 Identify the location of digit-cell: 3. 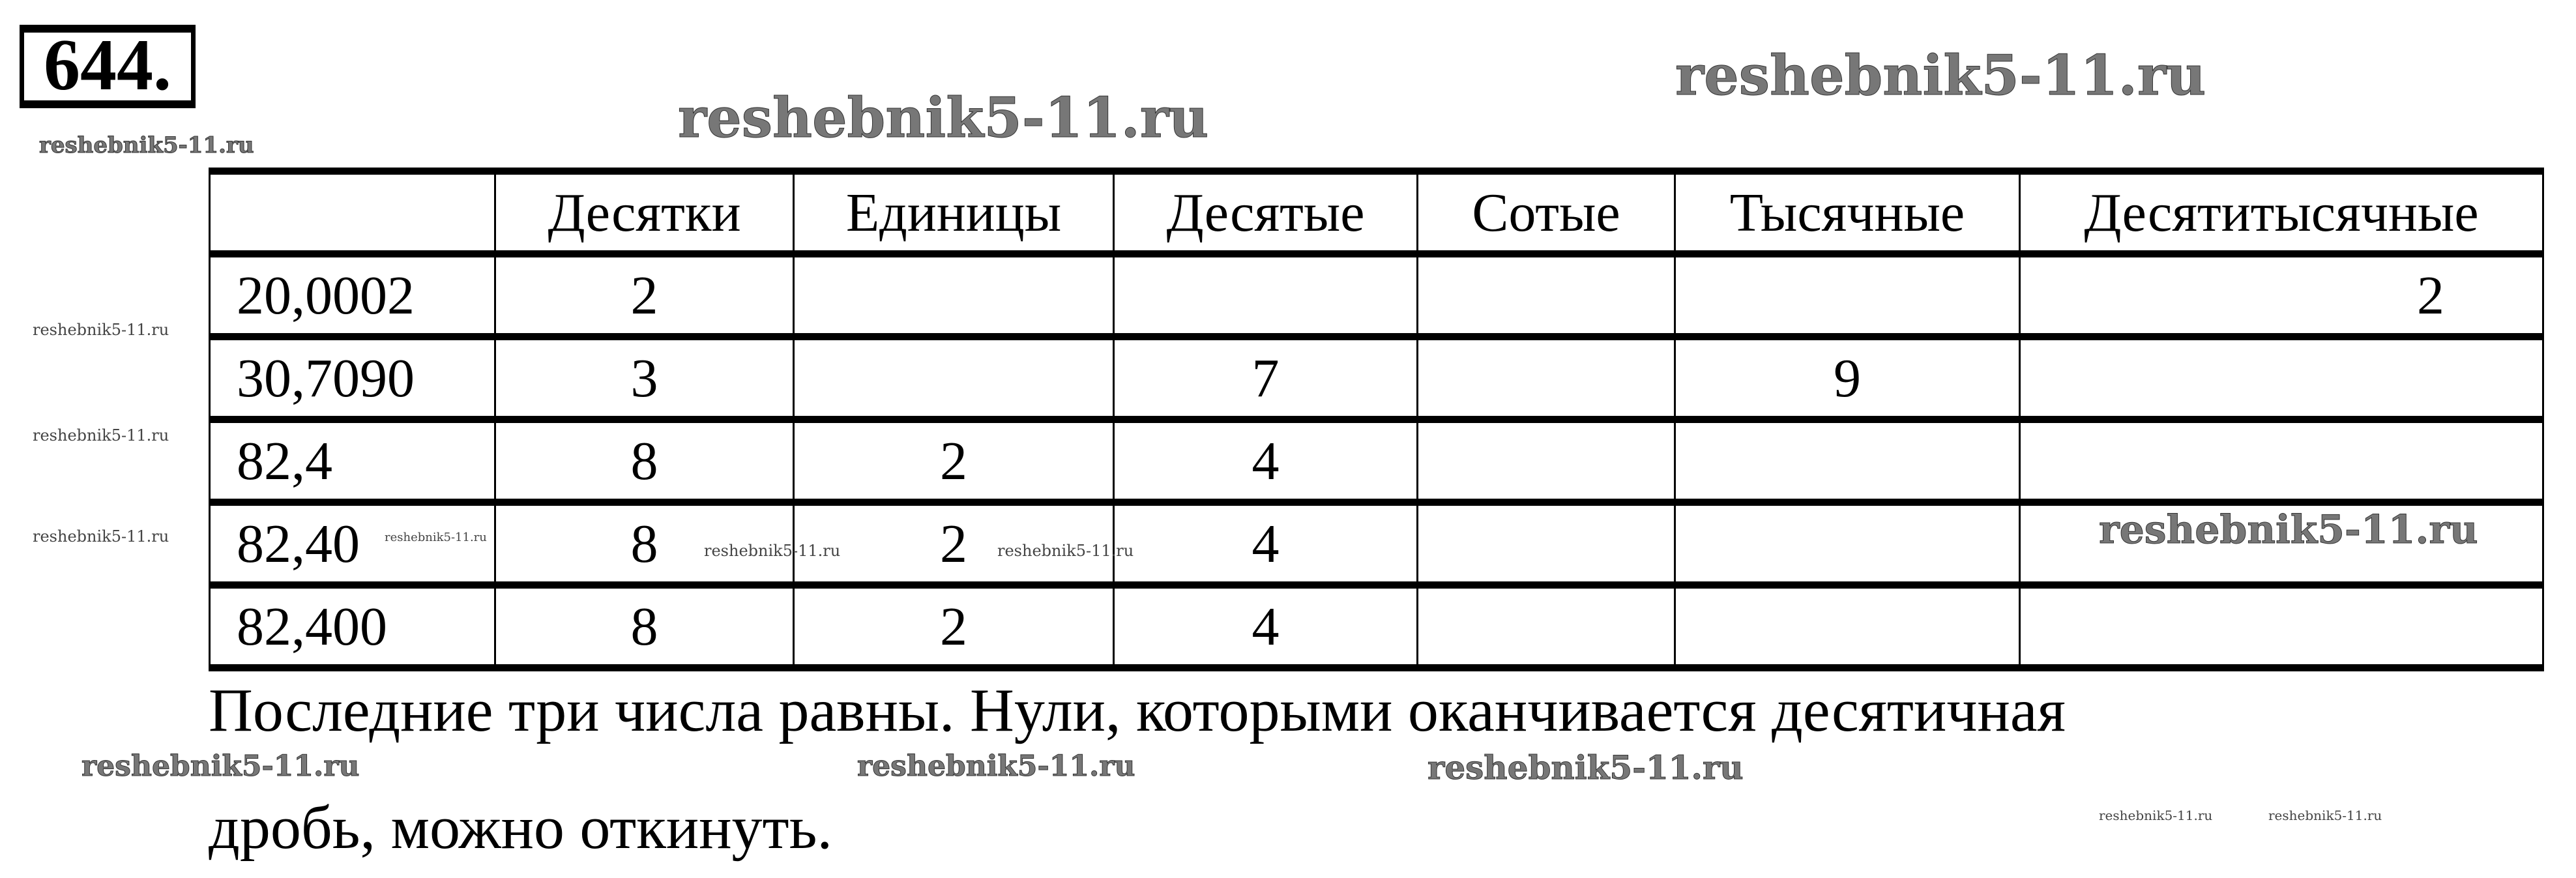
(644, 378).